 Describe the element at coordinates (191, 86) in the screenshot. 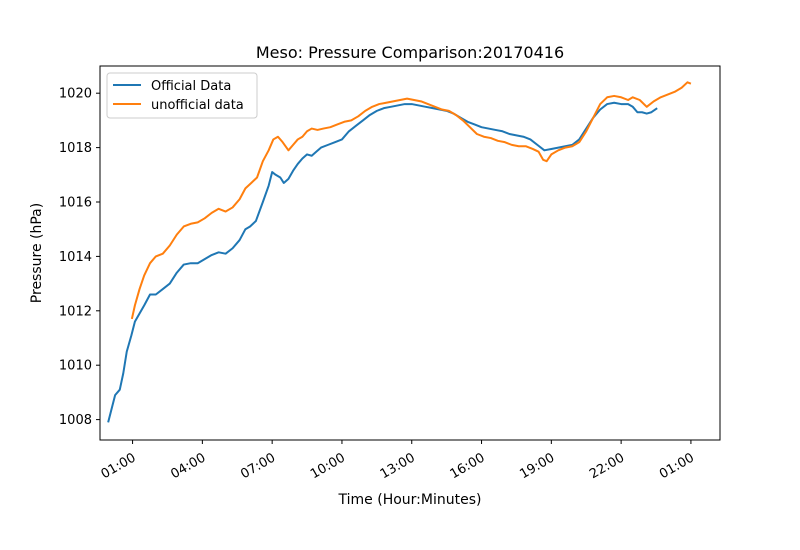

I see `legend-label-official: Official Data` at that location.